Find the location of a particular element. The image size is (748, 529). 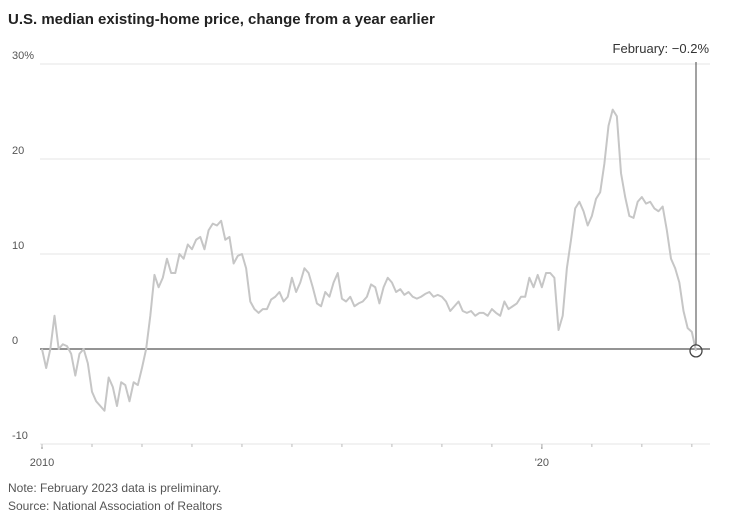

annotation: February: −0.2% is located at coordinates (661, 48).